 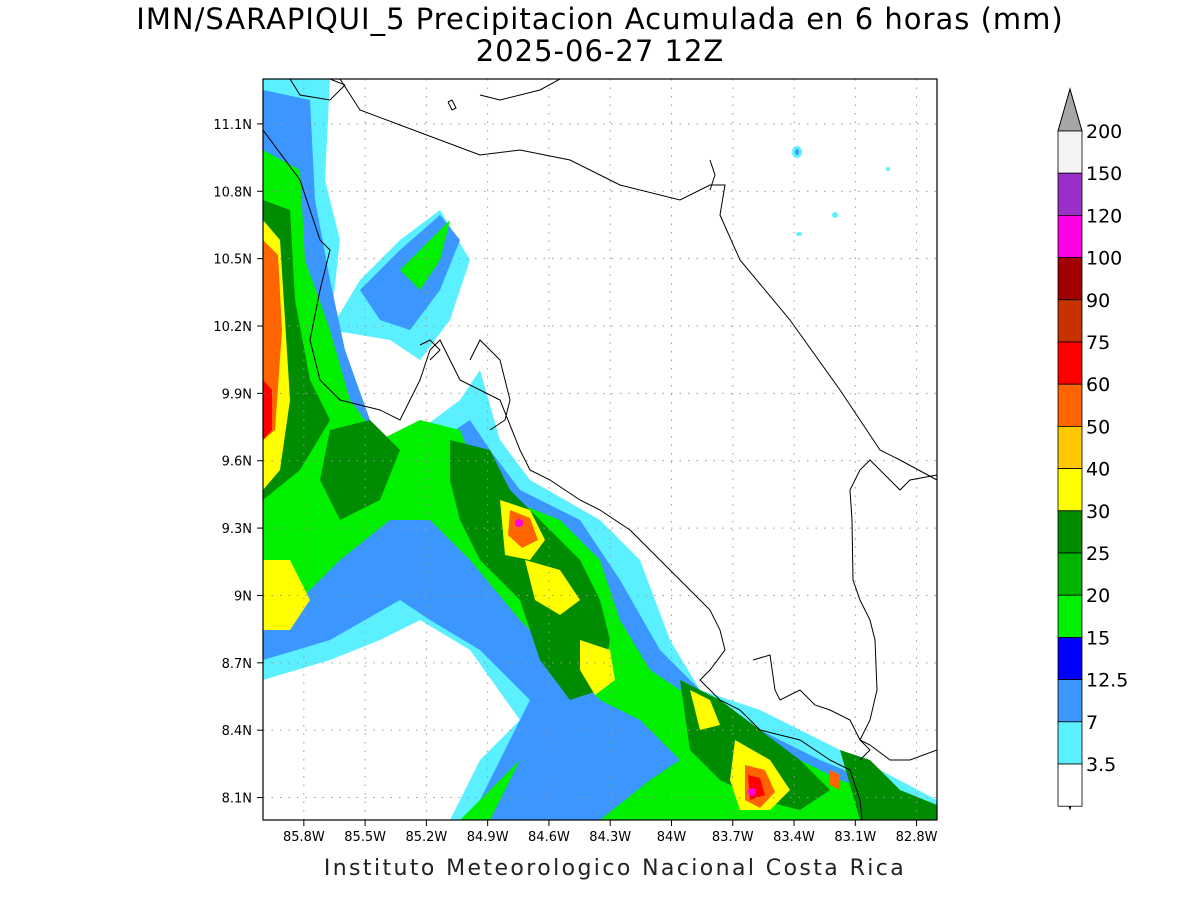 I want to click on lat-tick-label: 10.8N, so click(x=232, y=192).